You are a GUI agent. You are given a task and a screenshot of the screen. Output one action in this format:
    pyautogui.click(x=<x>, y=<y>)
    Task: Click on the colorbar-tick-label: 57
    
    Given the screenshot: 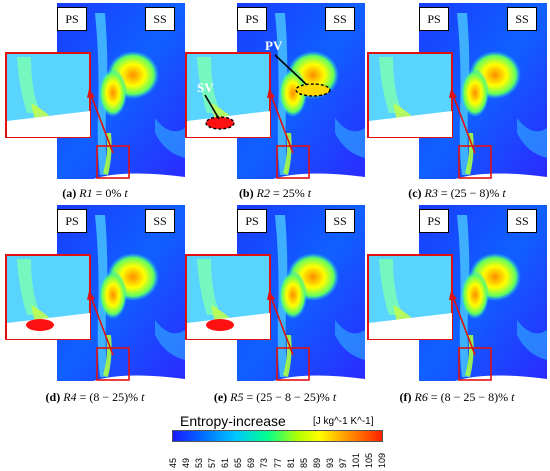 What is the action you would take?
    pyautogui.click(x=212, y=462)
    